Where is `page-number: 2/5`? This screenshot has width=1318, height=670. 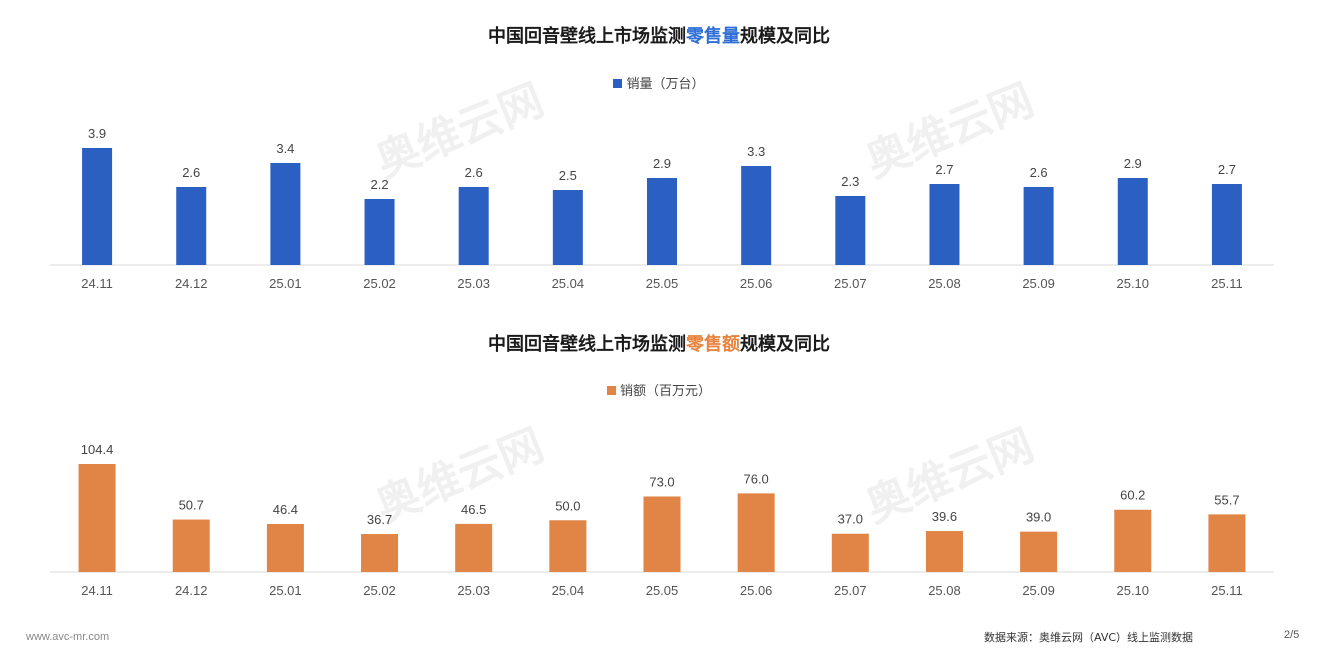 page-number: 2/5 is located at coordinates (1292, 635).